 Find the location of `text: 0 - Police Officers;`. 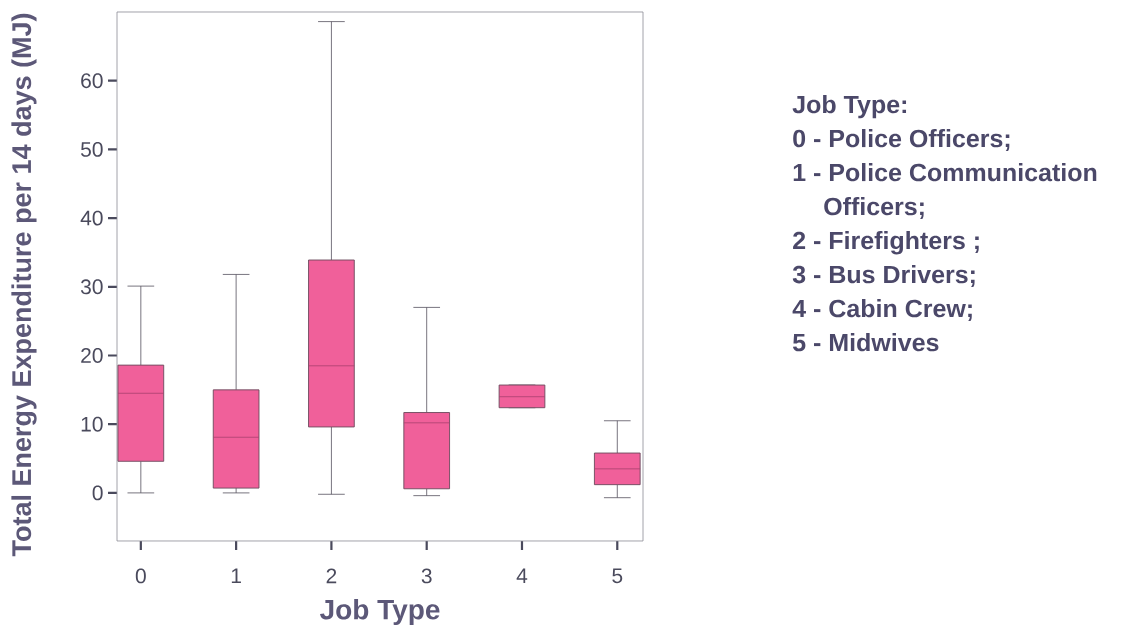

text: 0 - Police Officers; is located at coordinates (901, 139).